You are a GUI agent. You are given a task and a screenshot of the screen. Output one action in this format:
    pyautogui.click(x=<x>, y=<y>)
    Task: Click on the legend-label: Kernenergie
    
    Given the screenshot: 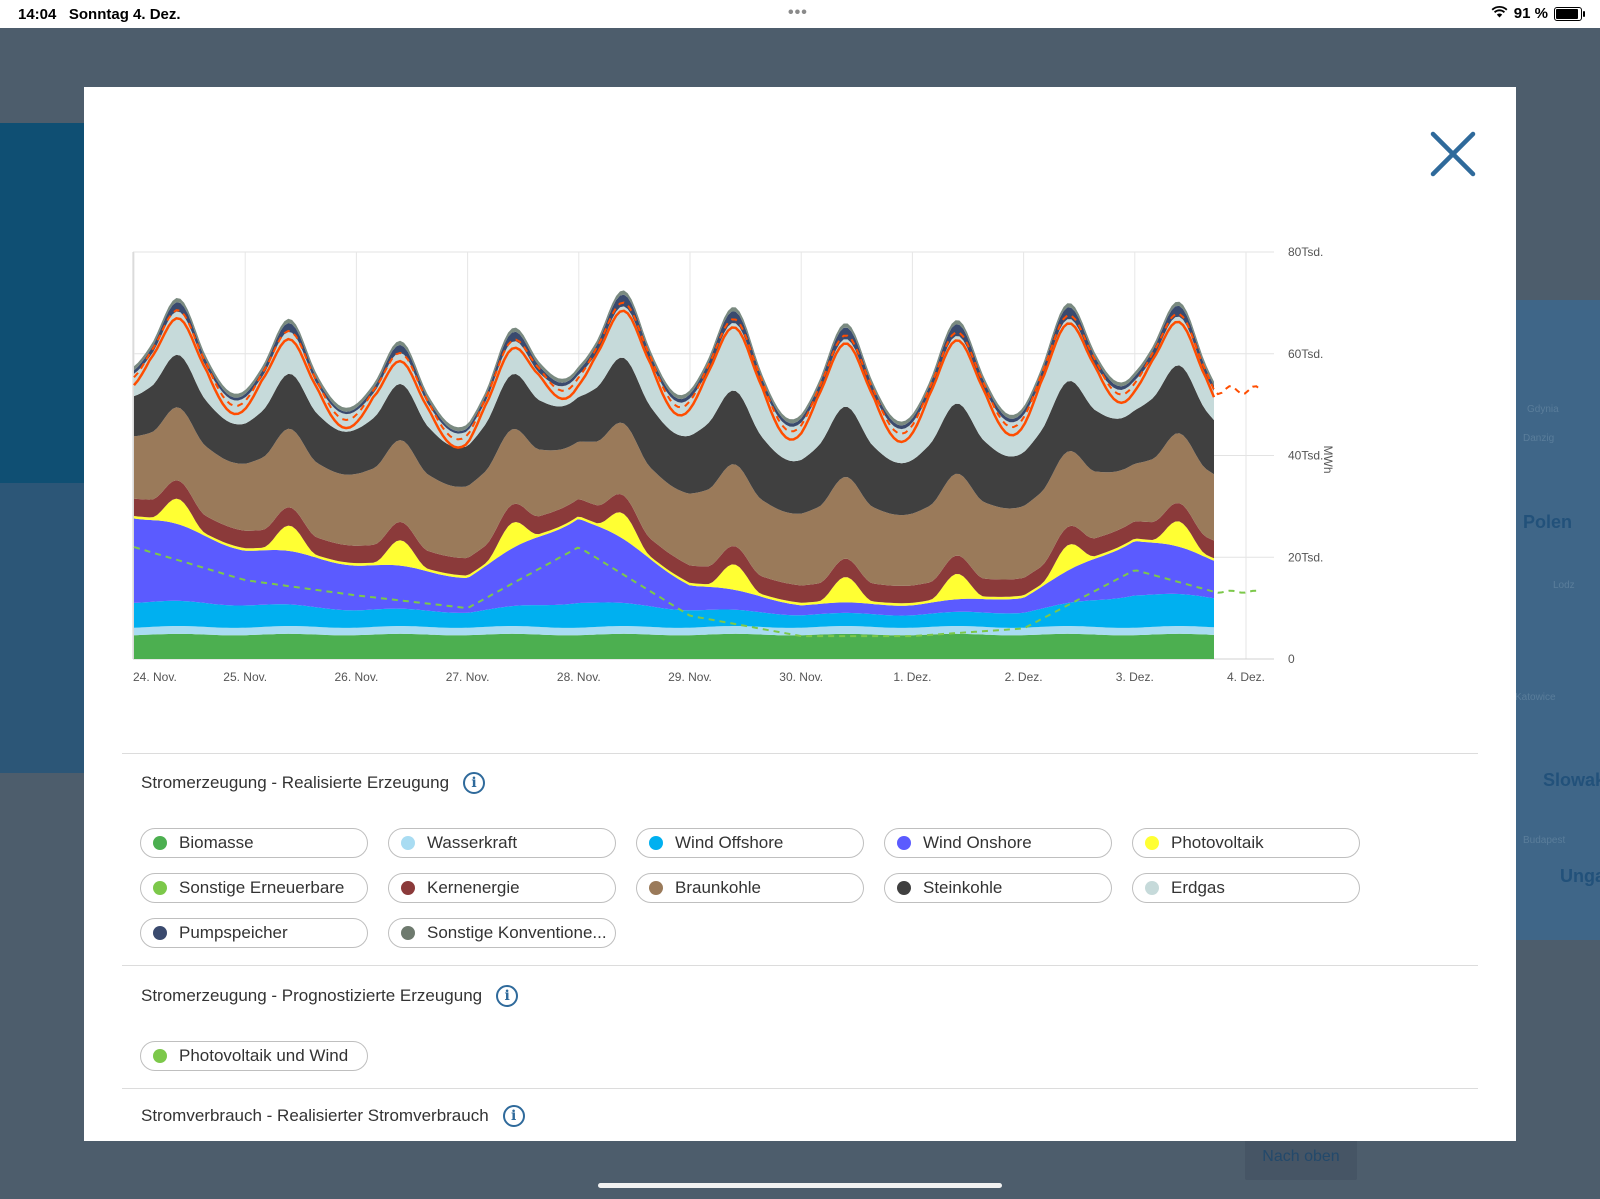 What is the action you would take?
    pyautogui.click(x=473, y=887)
    